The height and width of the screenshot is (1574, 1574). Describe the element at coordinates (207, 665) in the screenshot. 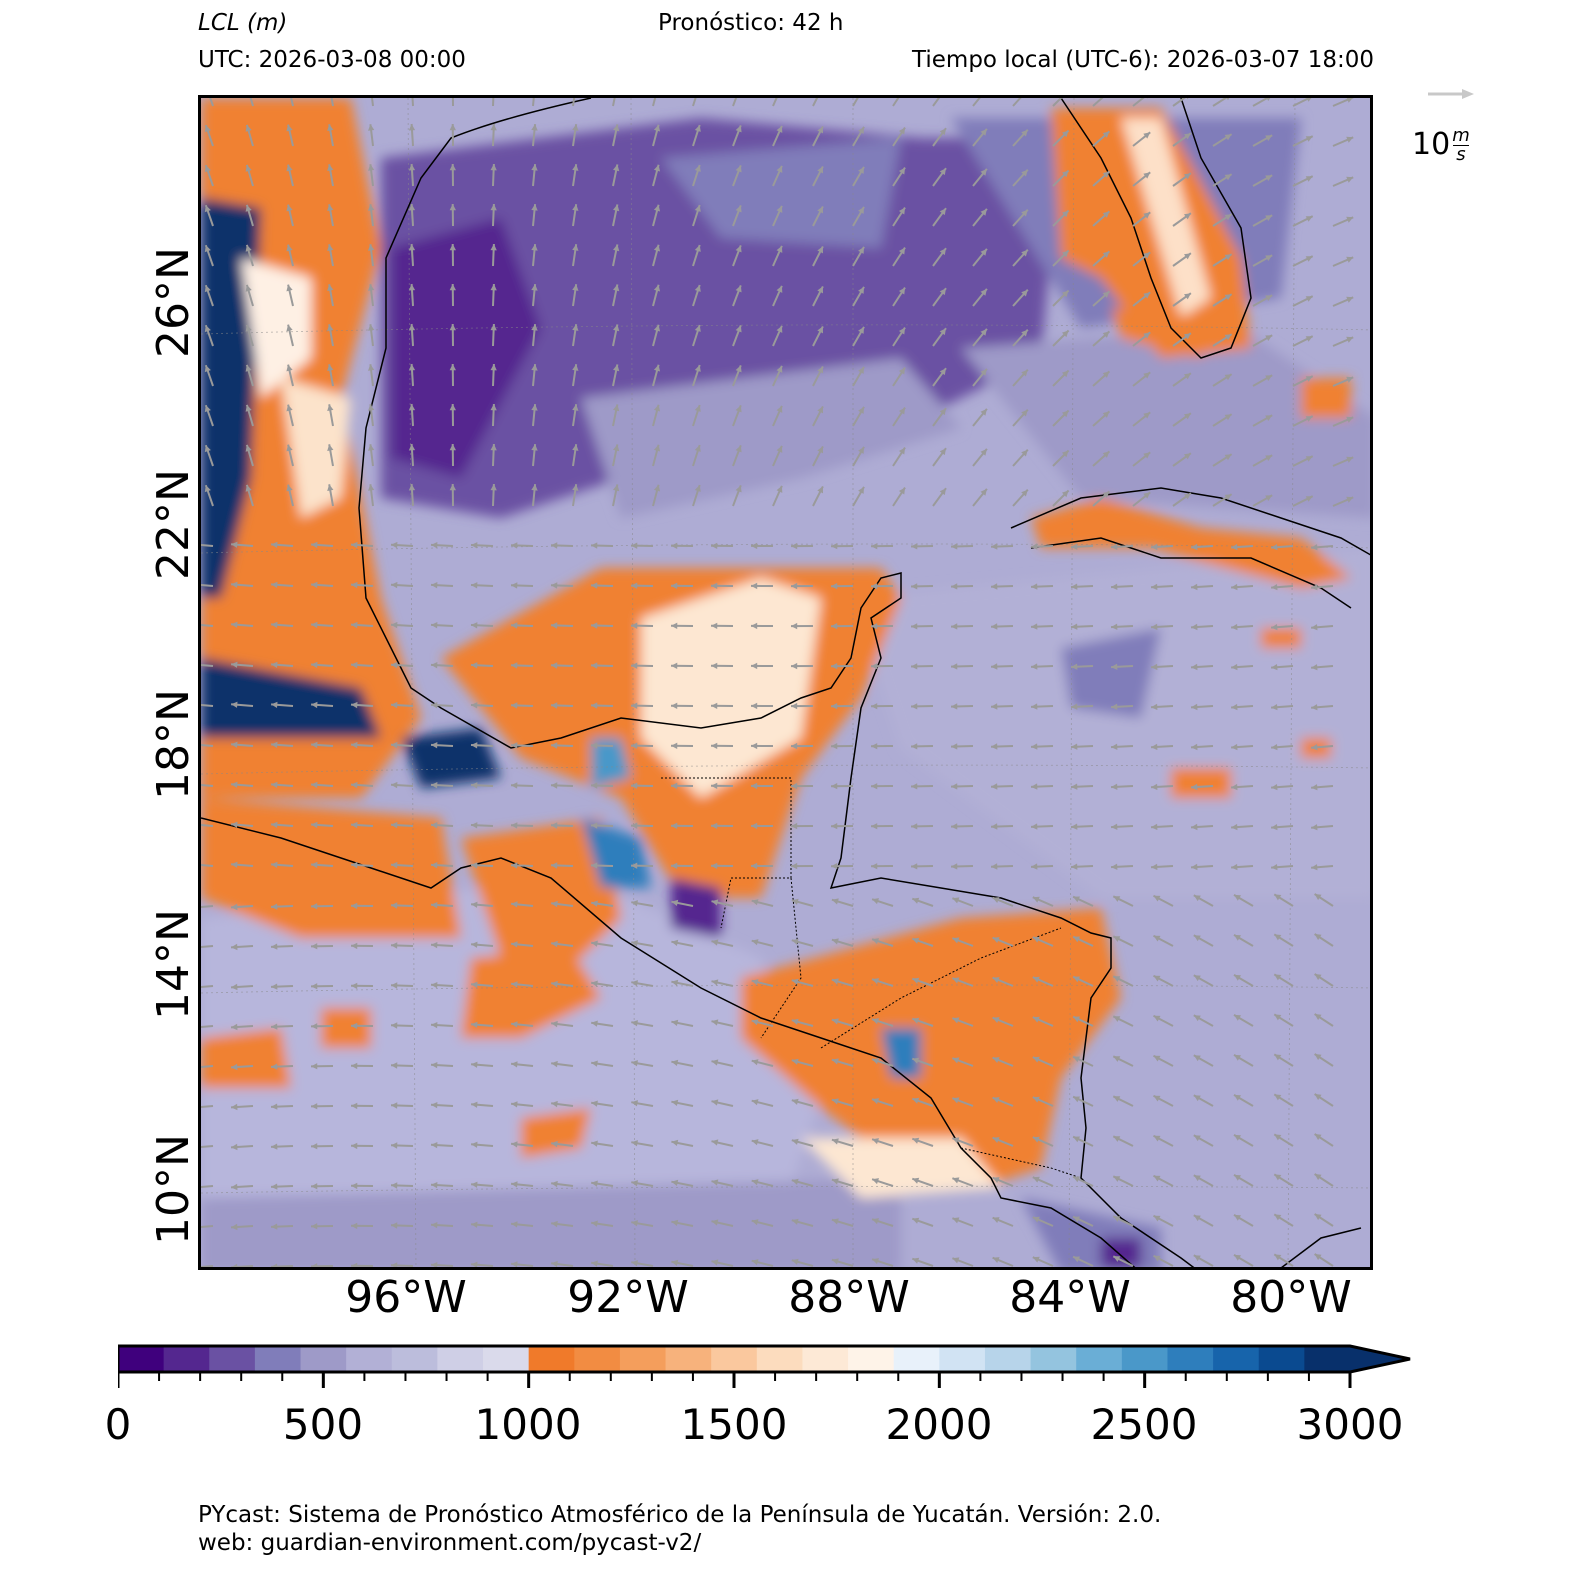

I see `wind-arrow-shaft` at that location.